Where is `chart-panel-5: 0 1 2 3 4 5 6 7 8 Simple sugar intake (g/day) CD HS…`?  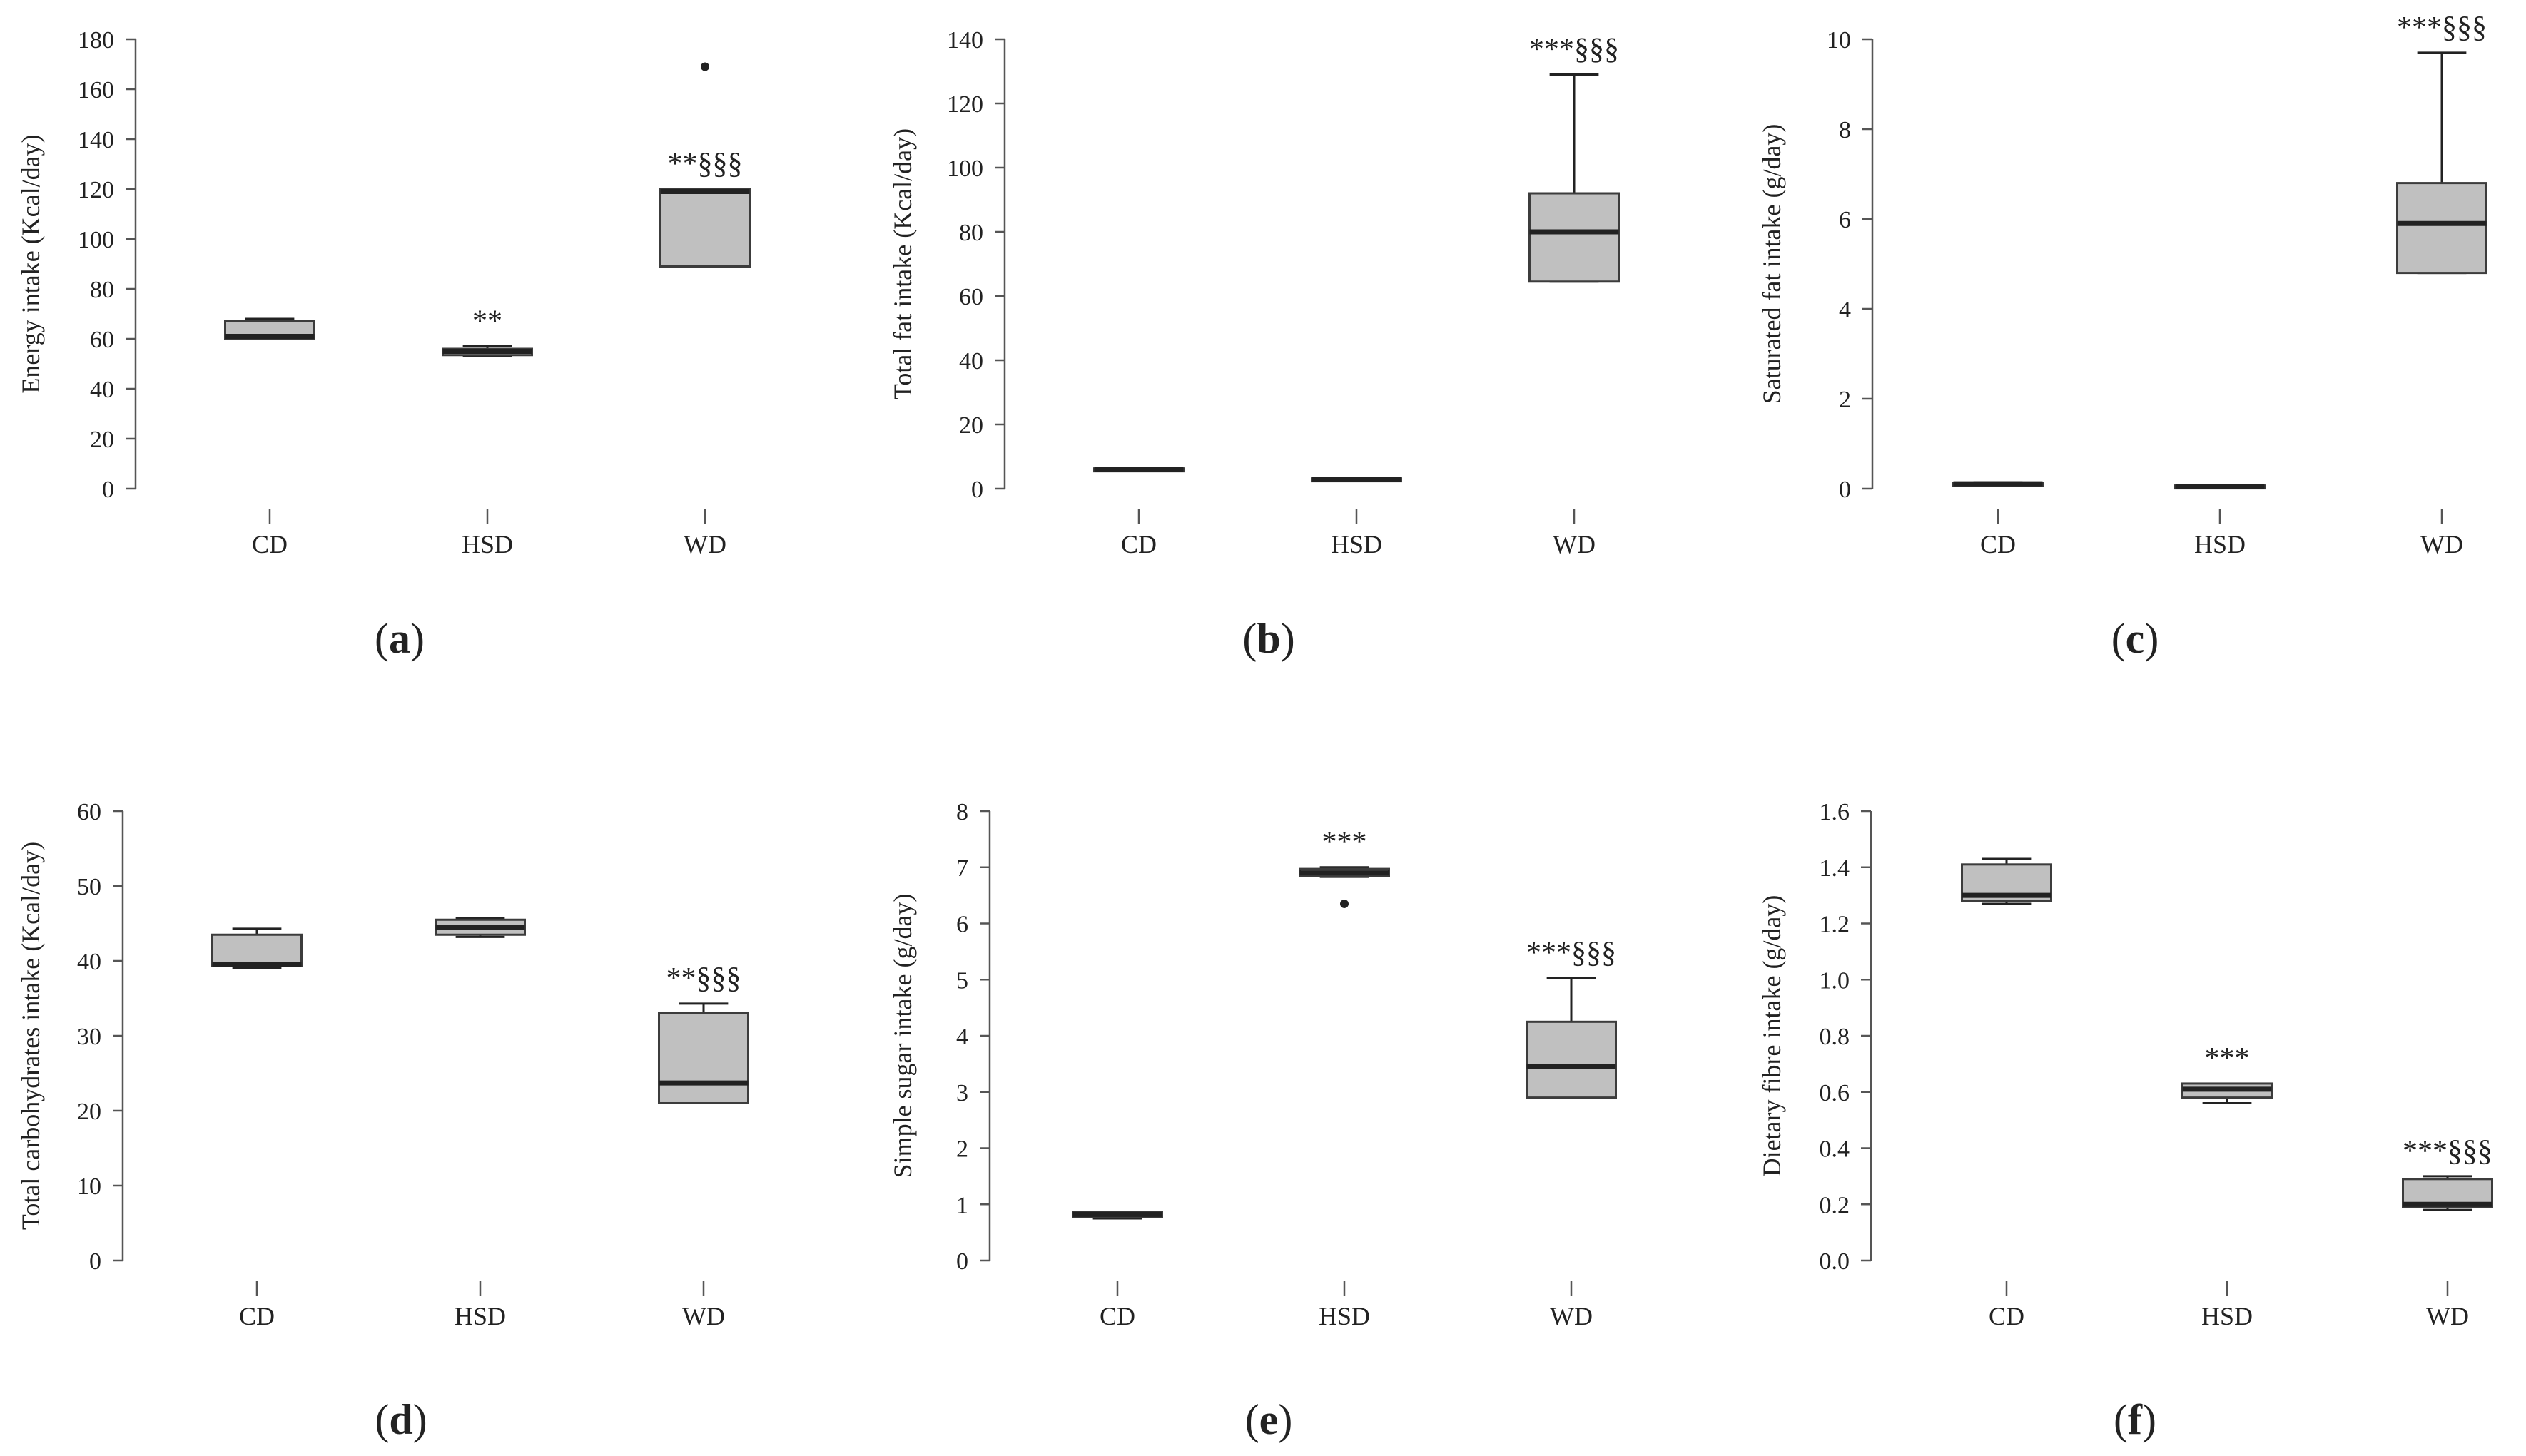
chart-panel-5: 0 1 2 3 4 5 6 7 8 Simple sugar intake (g/day) CD HS… is located at coordinates (1252, 1121).